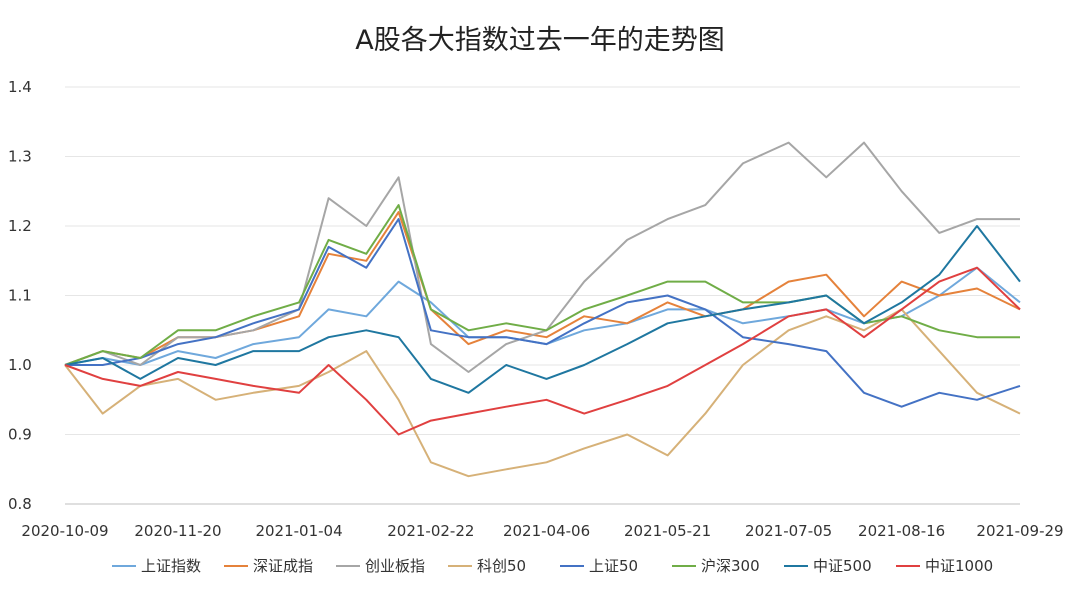  Describe the element at coordinates (546, 531) in the screenshot. I see `x-tick-label: 2021-04-06` at that location.